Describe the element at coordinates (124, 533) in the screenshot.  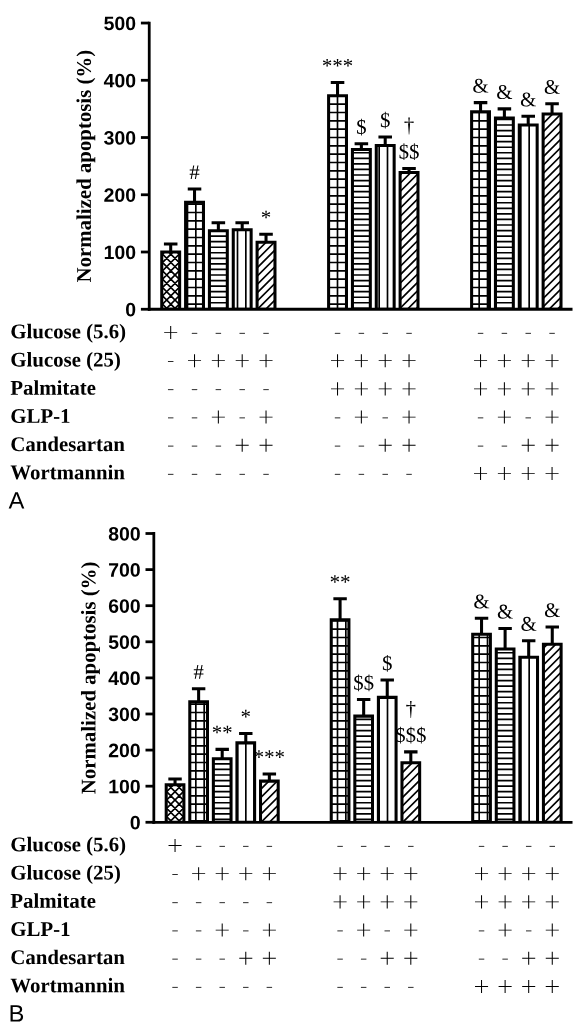
I see `y-tick-label: 800` at that location.